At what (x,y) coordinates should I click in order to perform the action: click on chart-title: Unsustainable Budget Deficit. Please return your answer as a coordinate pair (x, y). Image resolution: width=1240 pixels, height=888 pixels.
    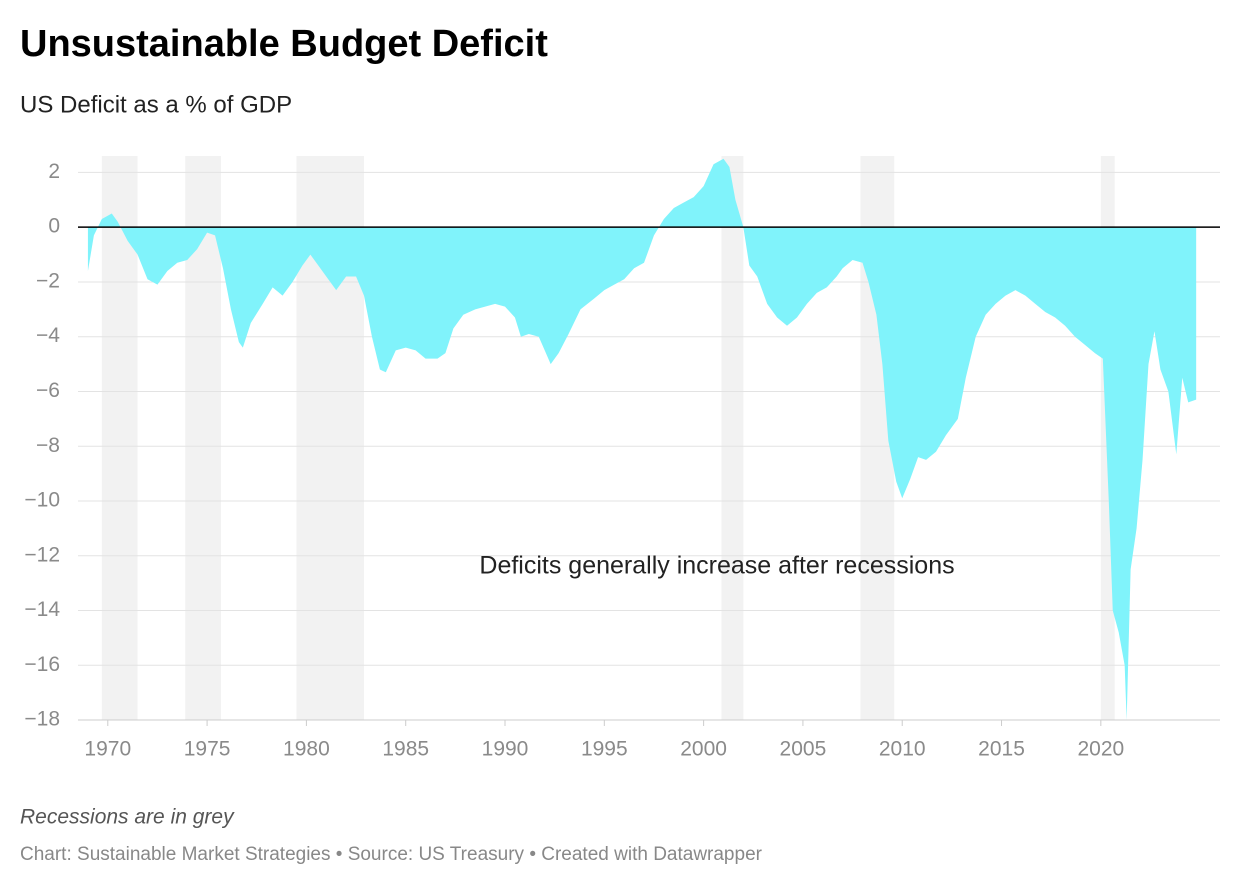
    Looking at the image, I should click on (284, 44).